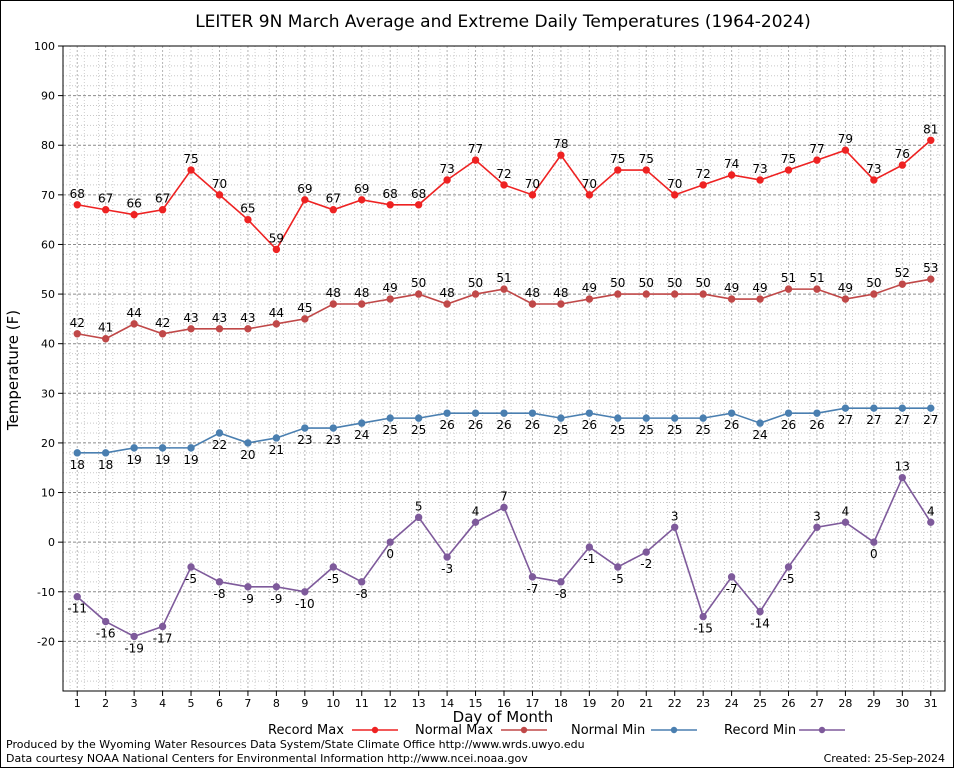 This screenshot has height=768, width=954. What do you see at coordinates (361, 435) in the screenshot?
I see `data-label-normal-min: 24` at bounding box center [361, 435].